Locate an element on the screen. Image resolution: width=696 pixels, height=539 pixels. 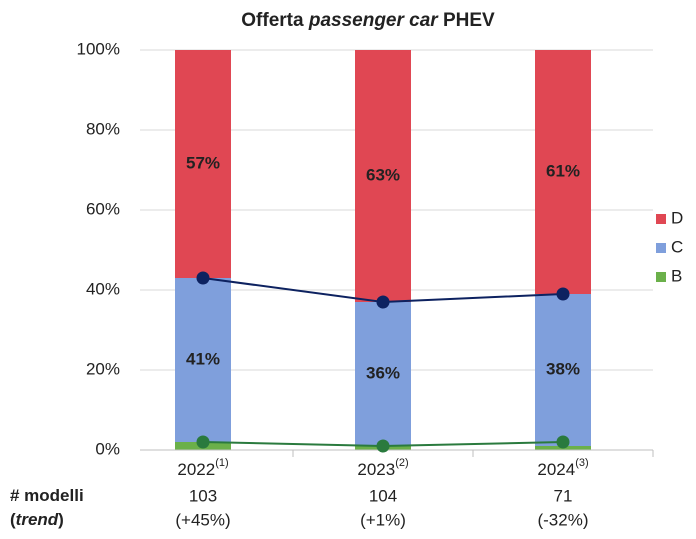
category-note: (3) is located at coordinates (581, 463).